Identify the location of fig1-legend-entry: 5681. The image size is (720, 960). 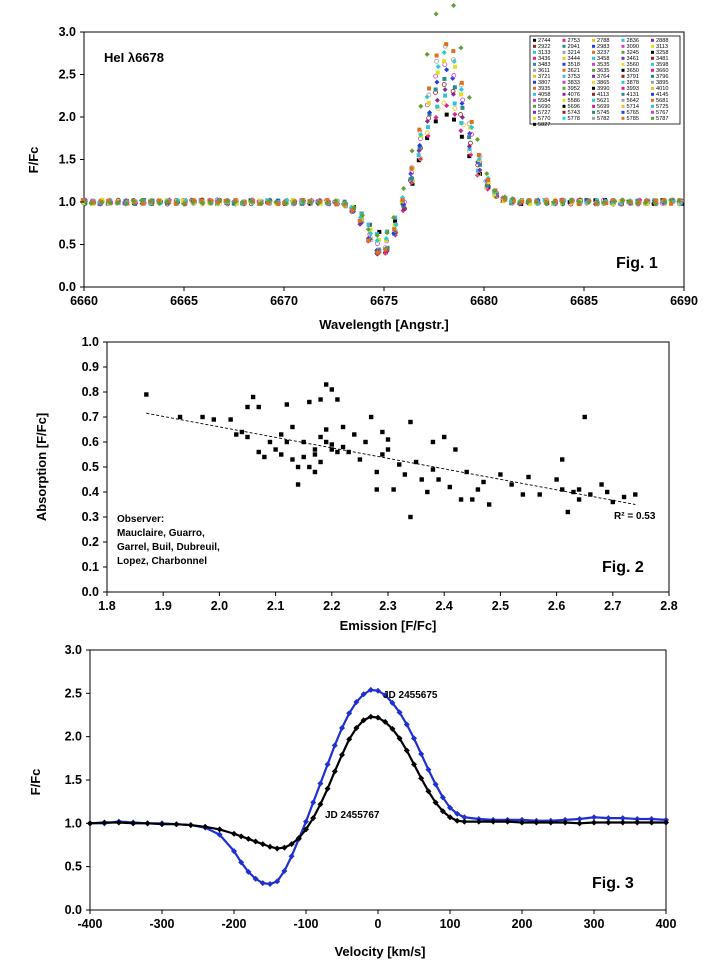
(662, 101).